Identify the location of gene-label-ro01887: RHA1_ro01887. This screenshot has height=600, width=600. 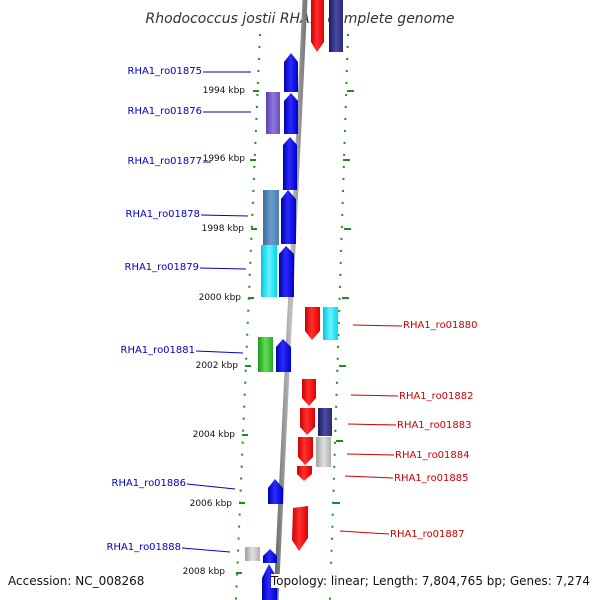
(427, 534).